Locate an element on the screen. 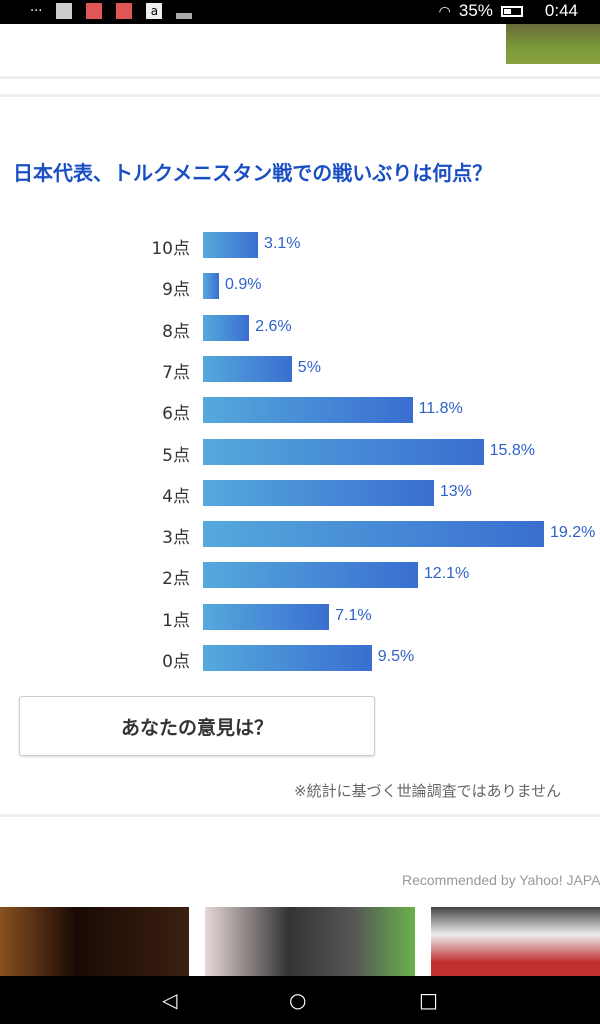 The image size is (600, 1024). option-label: 7点 is located at coordinates (176, 372).